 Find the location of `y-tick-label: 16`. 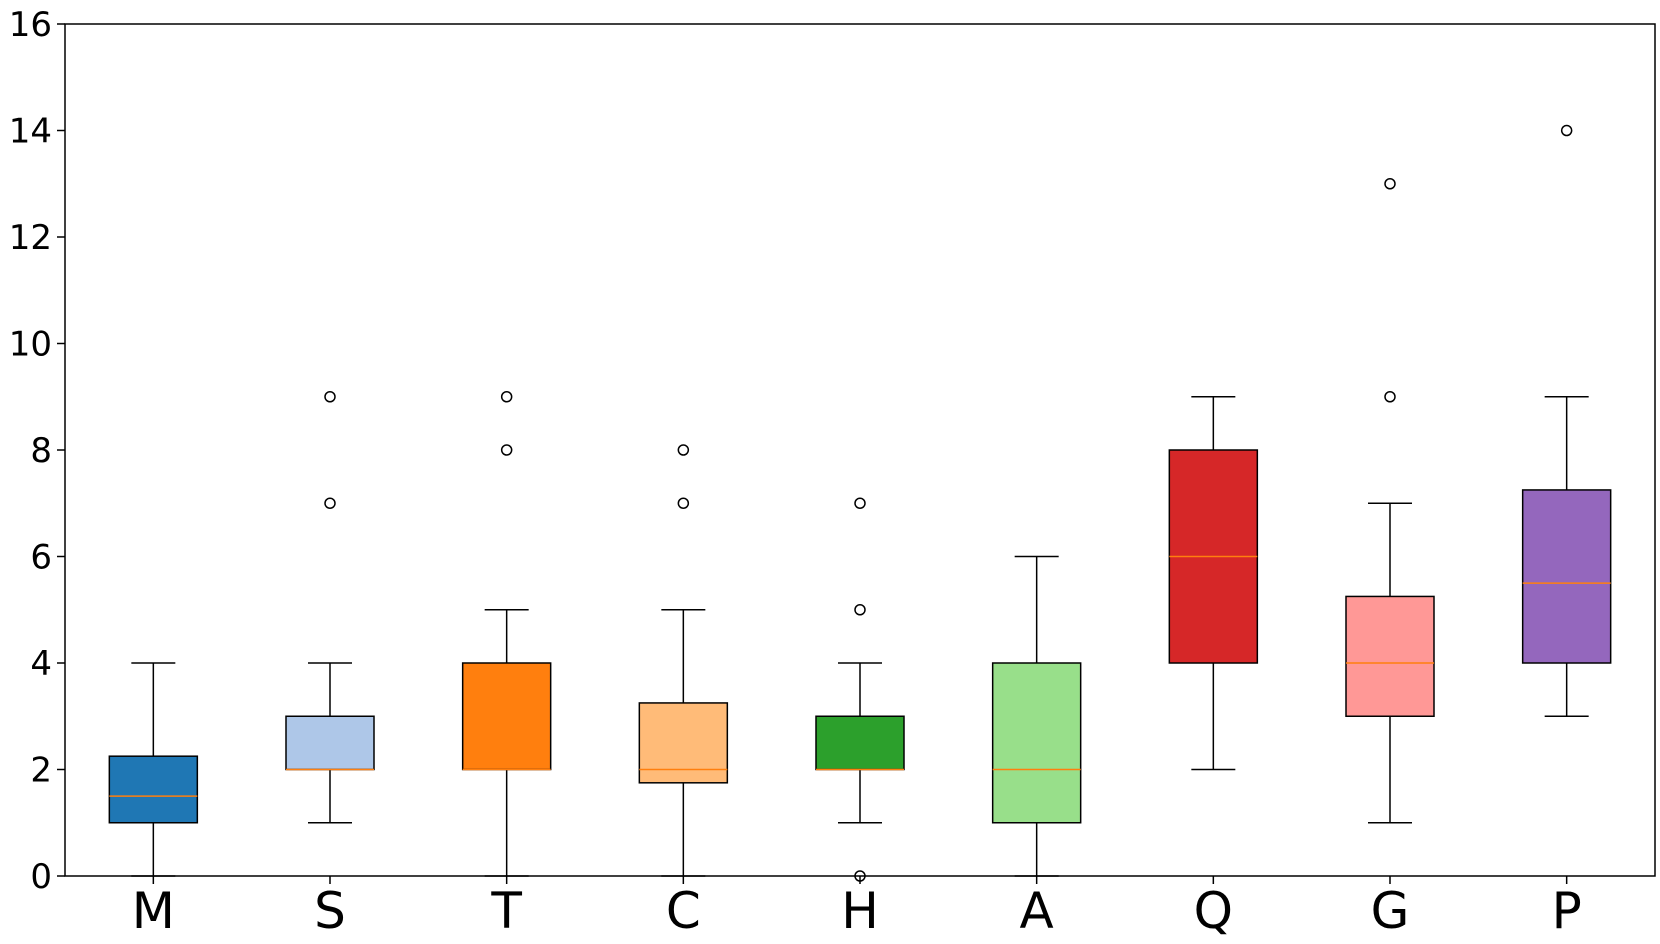

y-tick-label: 16 is located at coordinates (30, 25).